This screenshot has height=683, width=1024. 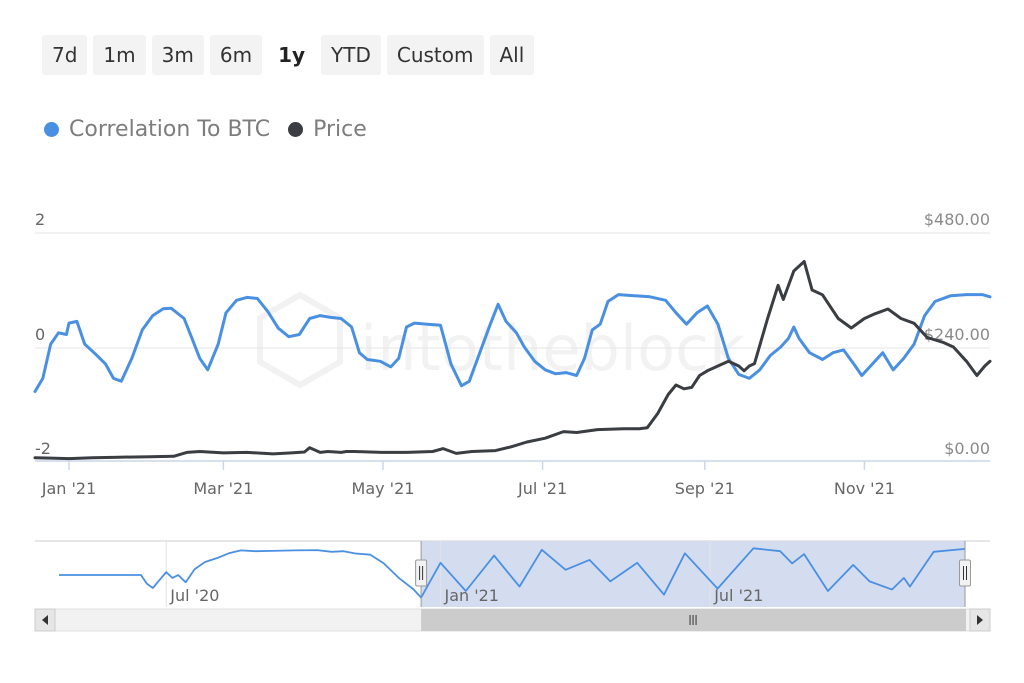 What do you see at coordinates (512, 343) in the screenshot?
I see `series-line-correlation` at bounding box center [512, 343].